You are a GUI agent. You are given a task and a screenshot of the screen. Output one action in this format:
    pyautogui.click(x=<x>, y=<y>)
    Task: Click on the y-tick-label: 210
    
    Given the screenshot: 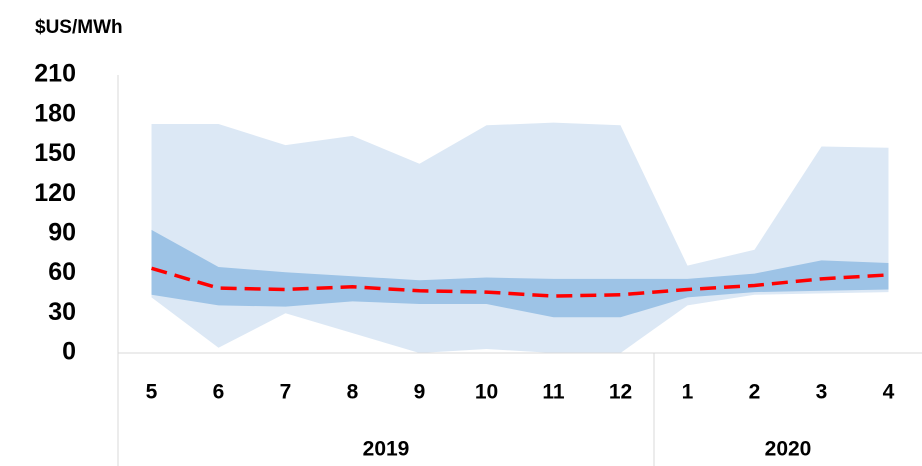 What is the action you would take?
    pyautogui.click(x=55, y=74)
    